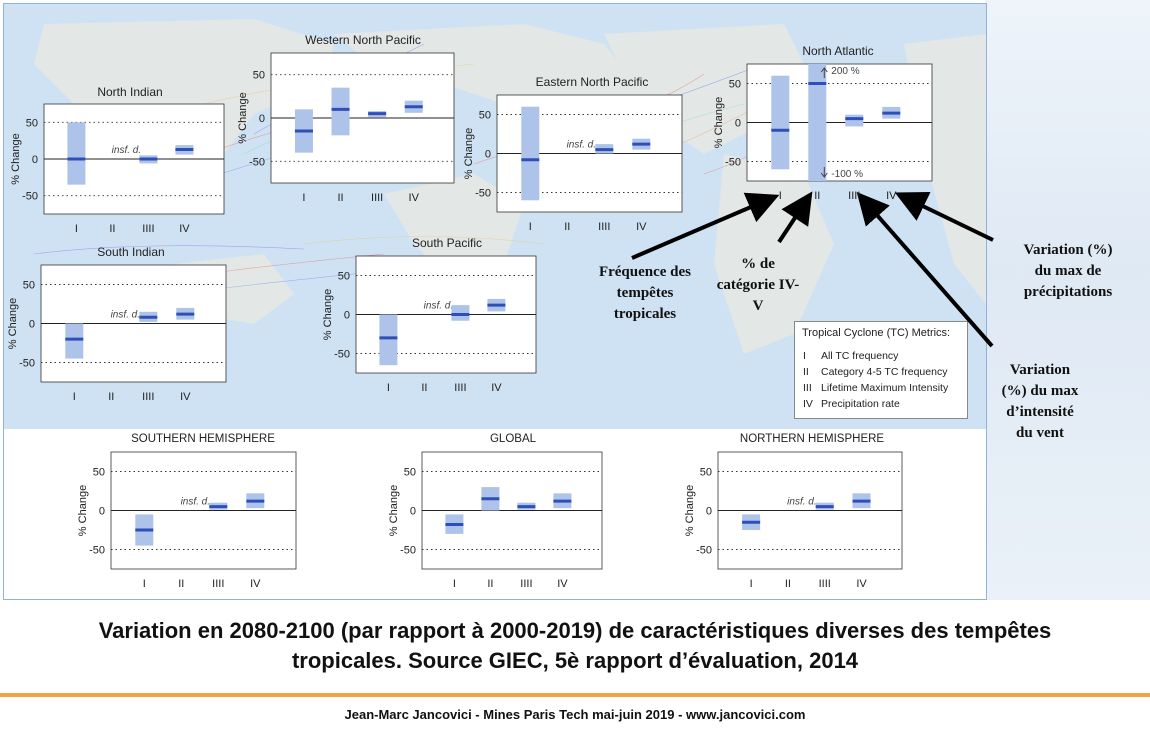  What do you see at coordinates (851, 404) in the screenshot?
I see `legend-item: IV Precipitation rate` at bounding box center [851, 404].